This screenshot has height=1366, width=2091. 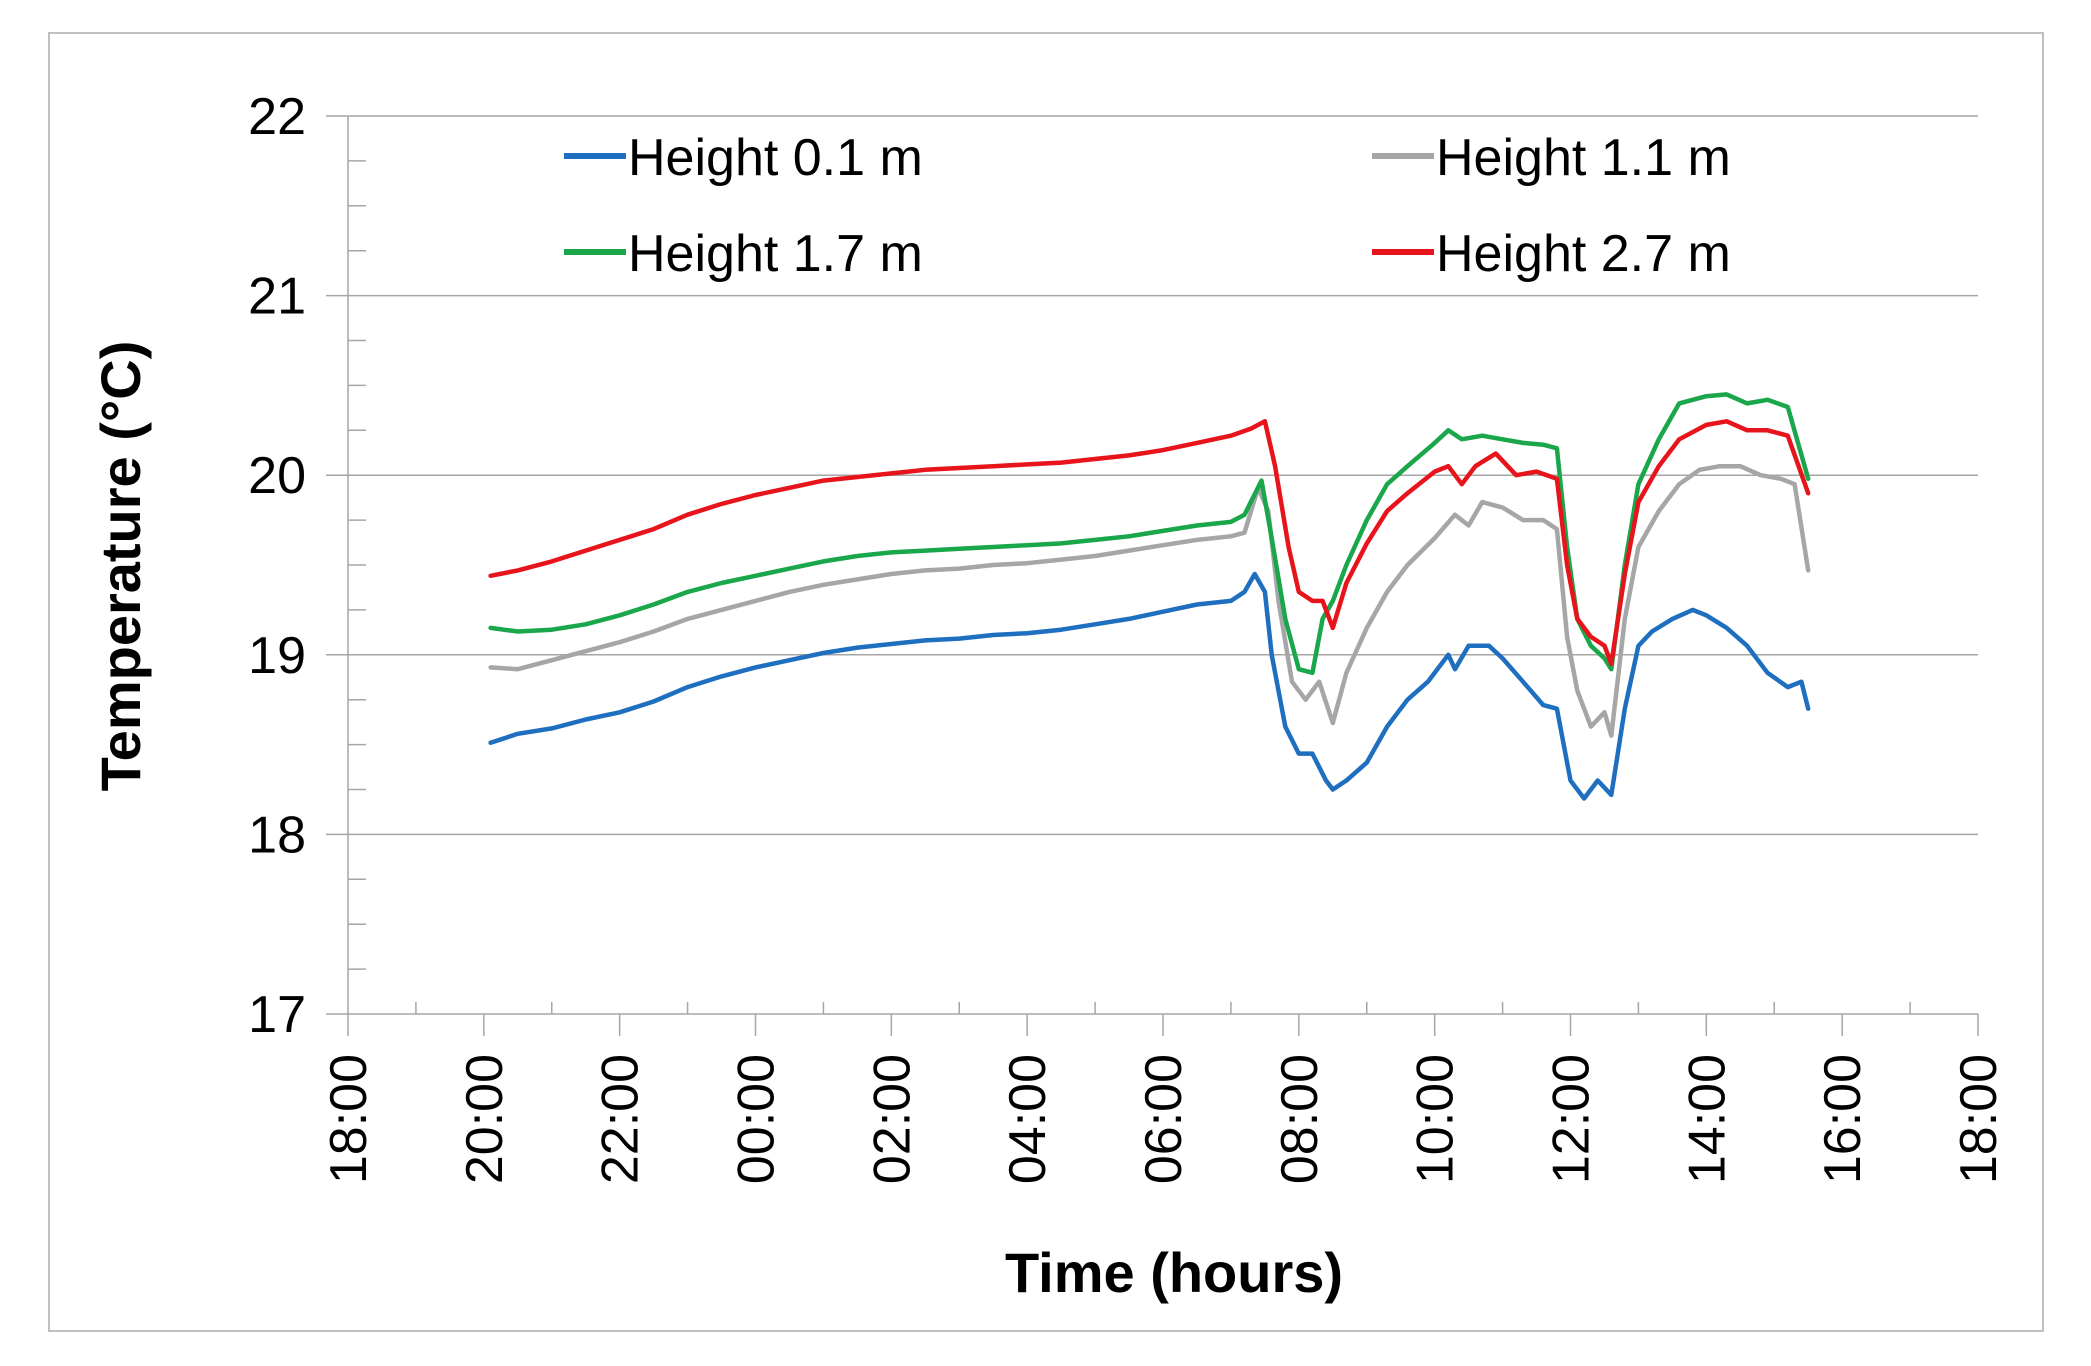 I want to click on y-tick-label: 18, so click(x=277, y=835).